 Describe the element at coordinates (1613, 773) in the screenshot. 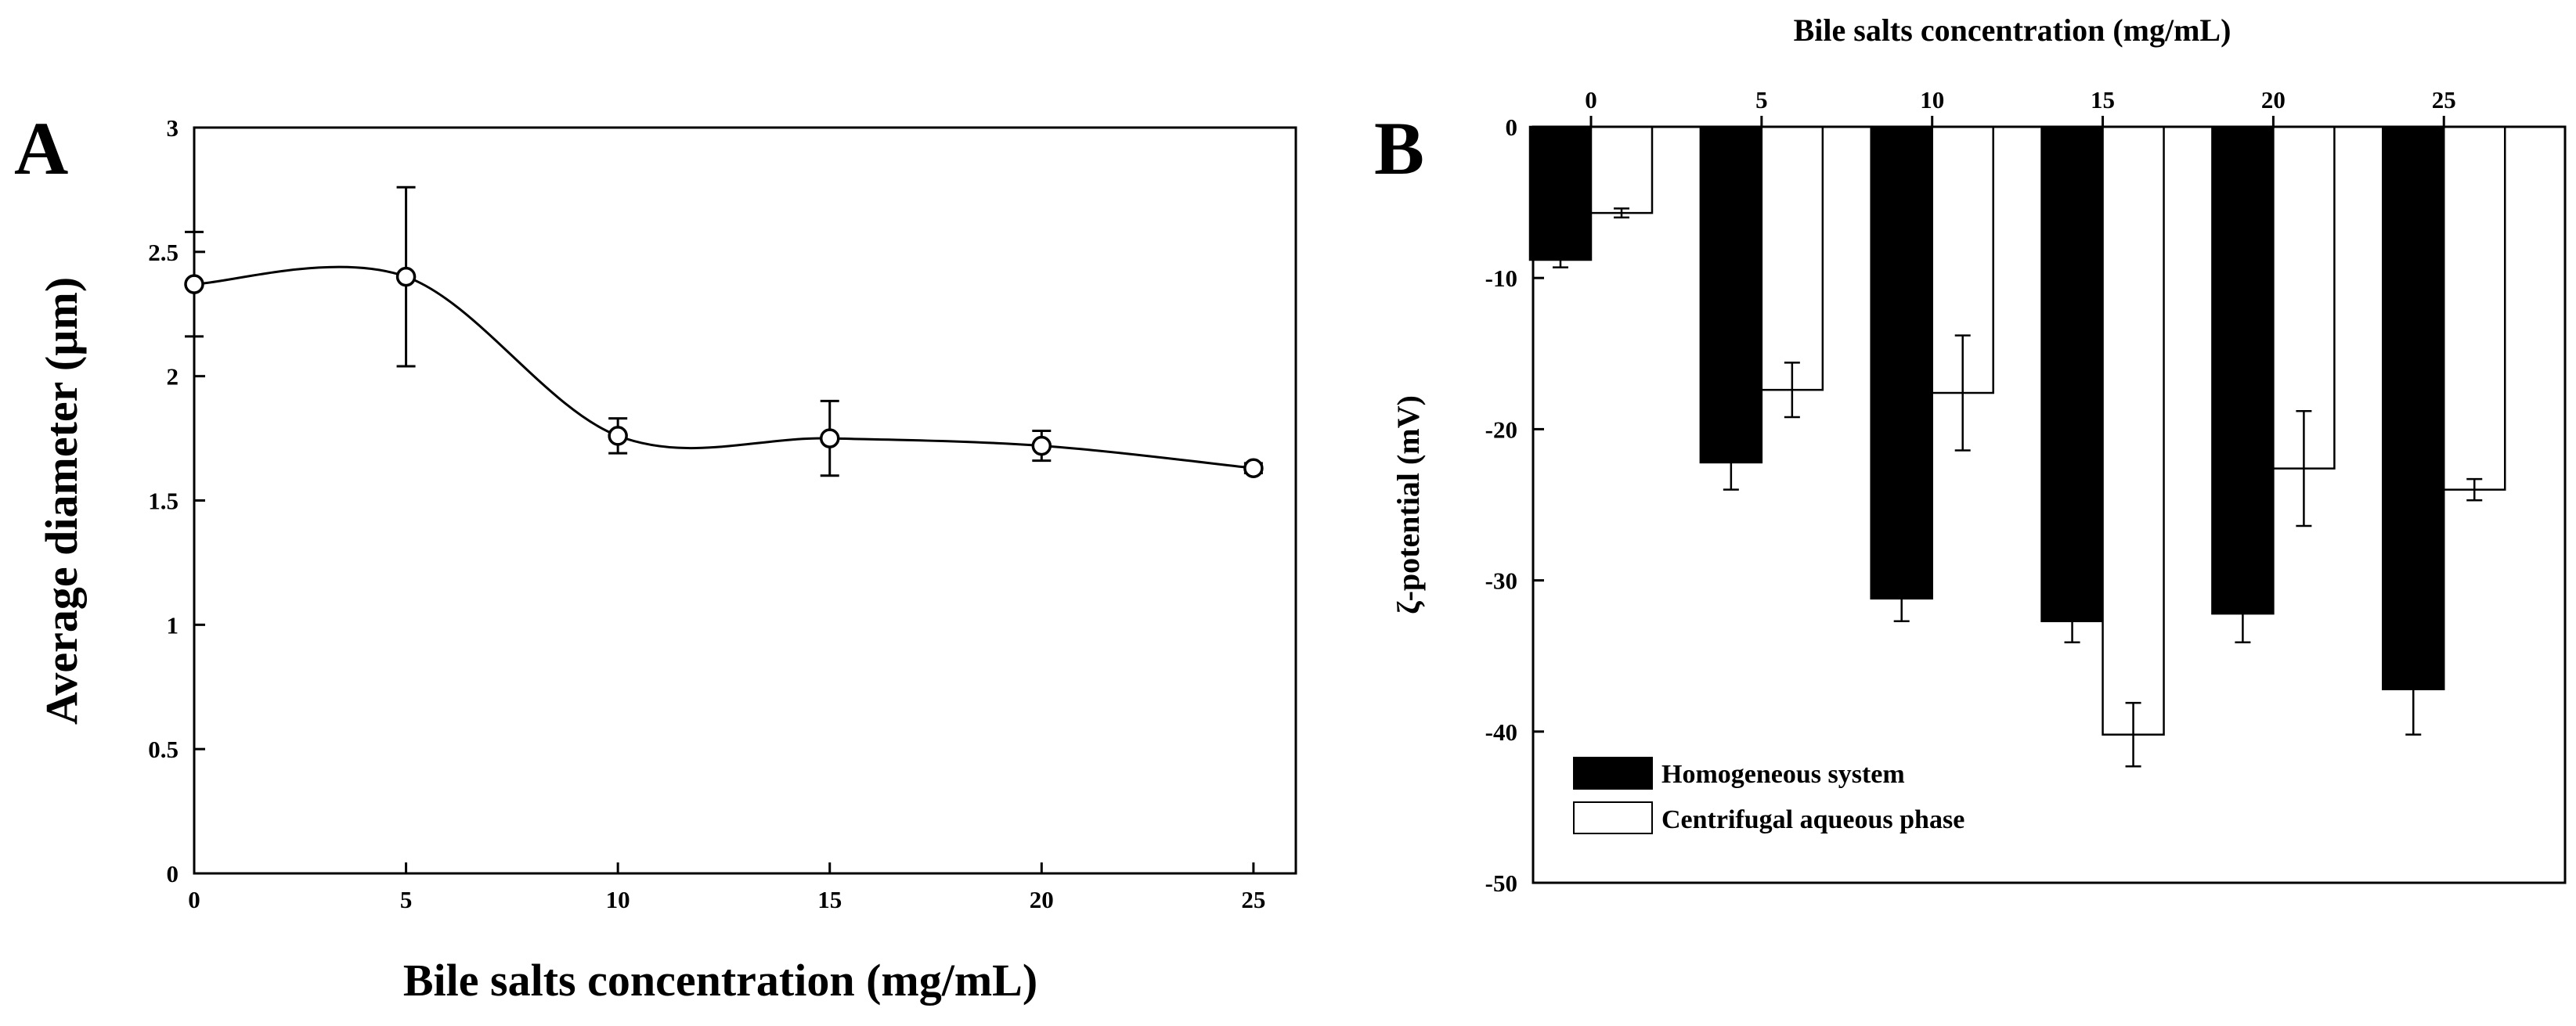

I see `legend-swatch-homogeneous` at that location.